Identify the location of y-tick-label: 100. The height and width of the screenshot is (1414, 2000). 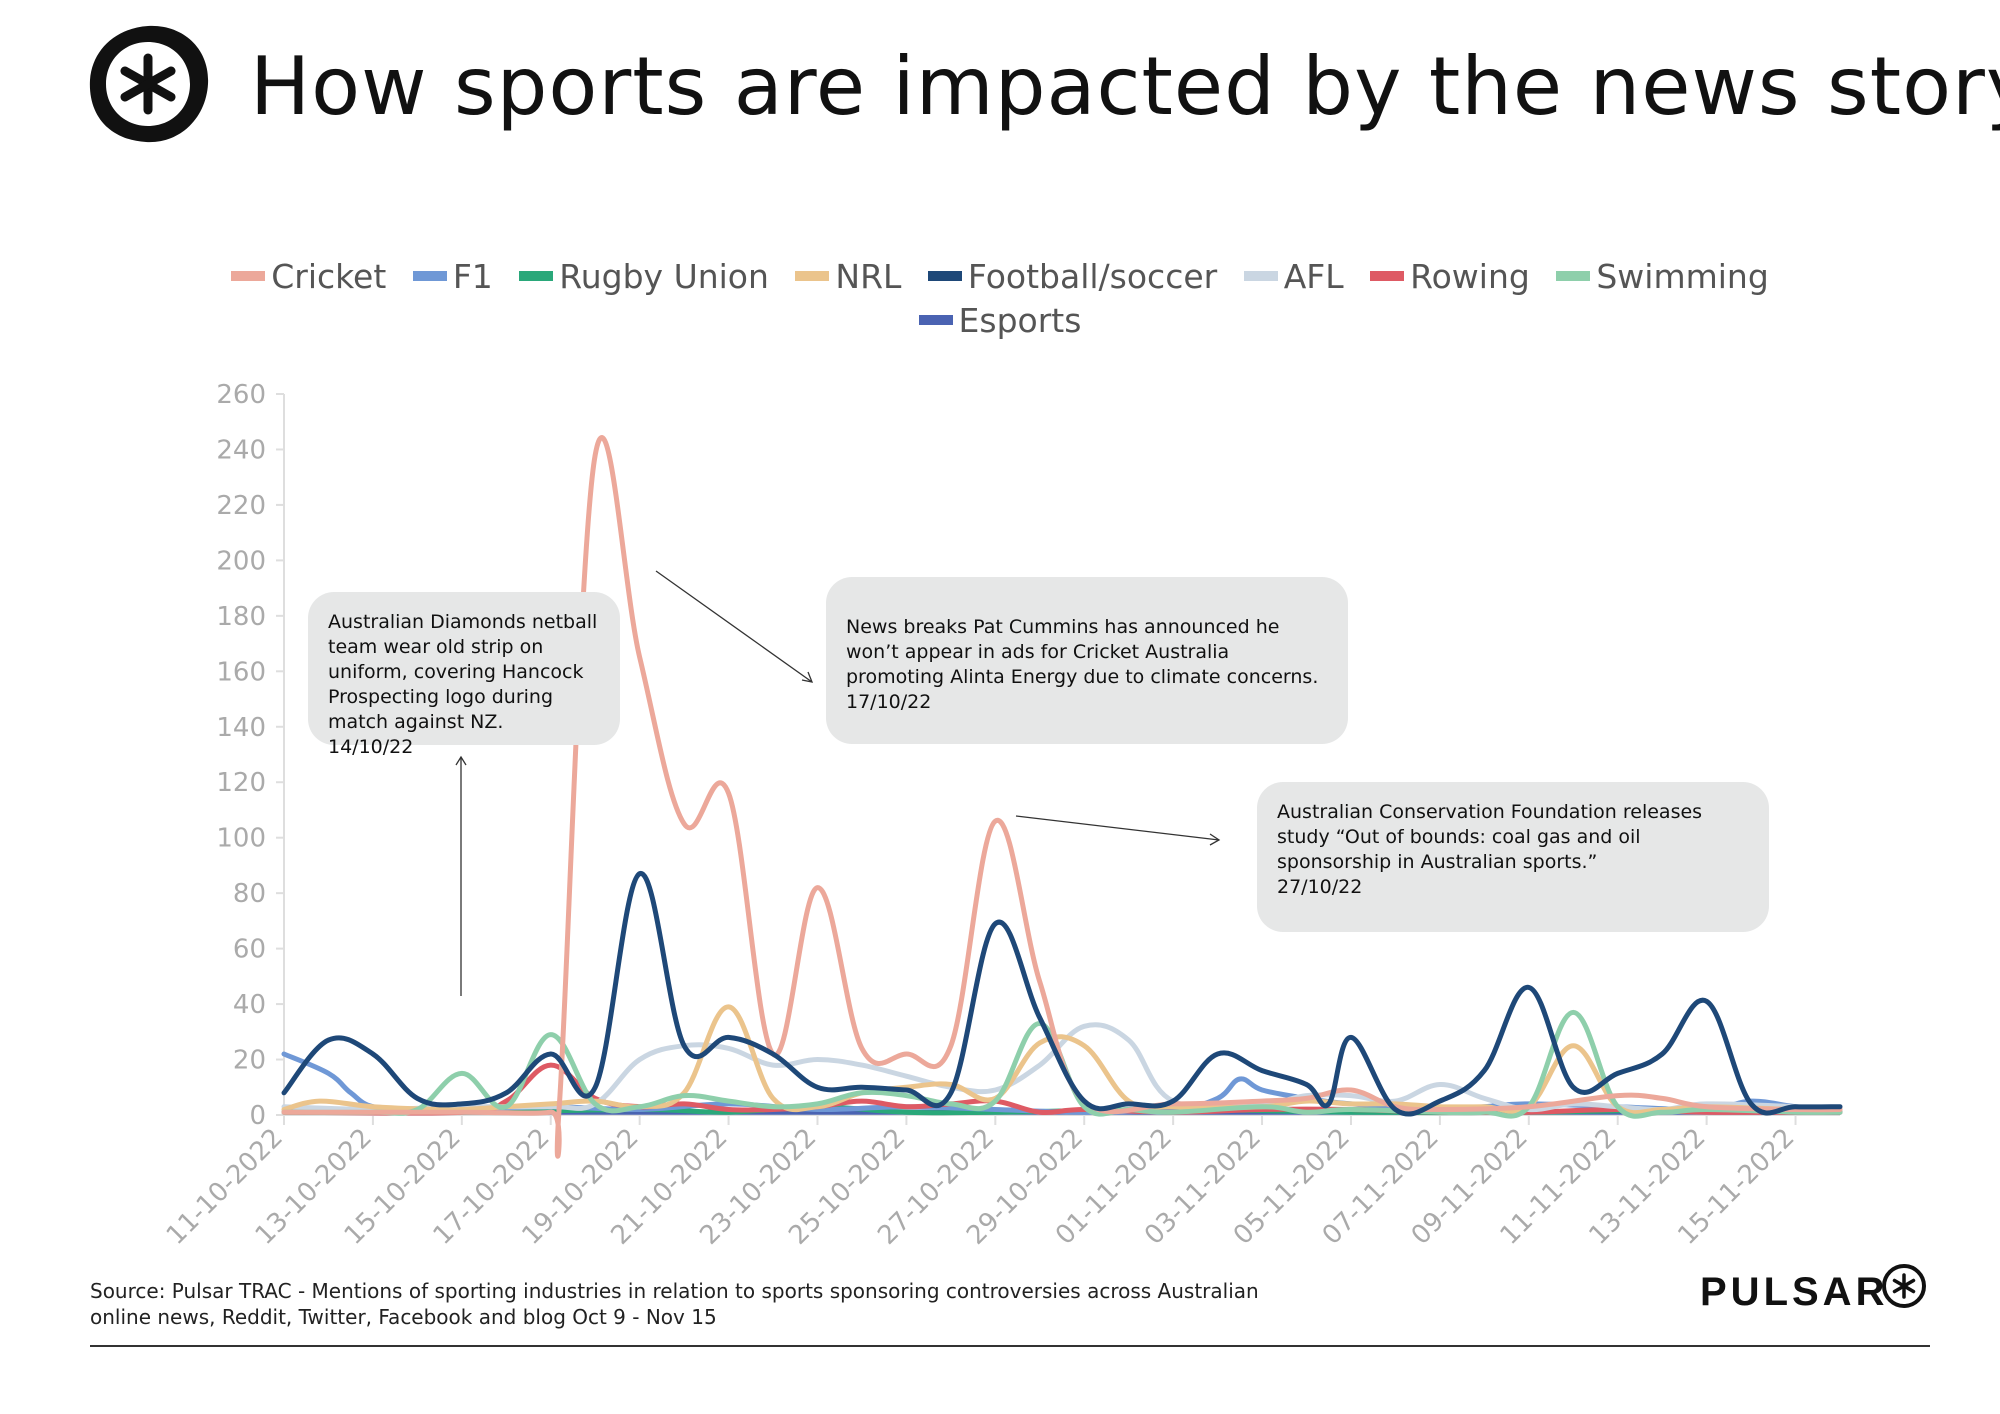
(241, 839).